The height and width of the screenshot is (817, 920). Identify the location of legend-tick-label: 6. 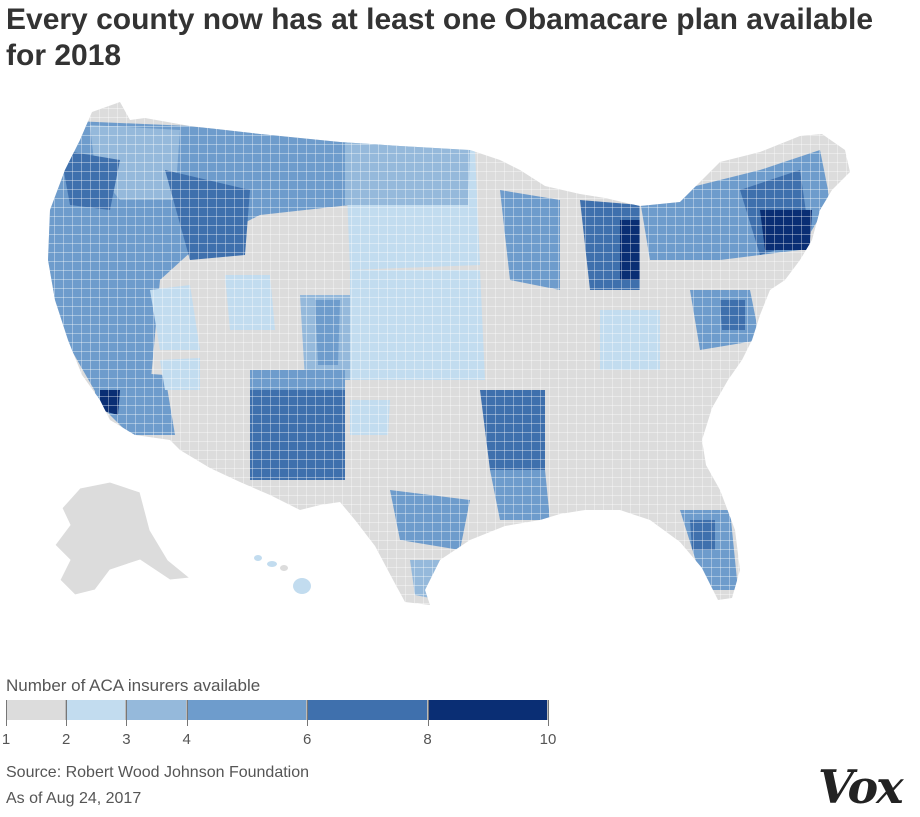
(307, 739).